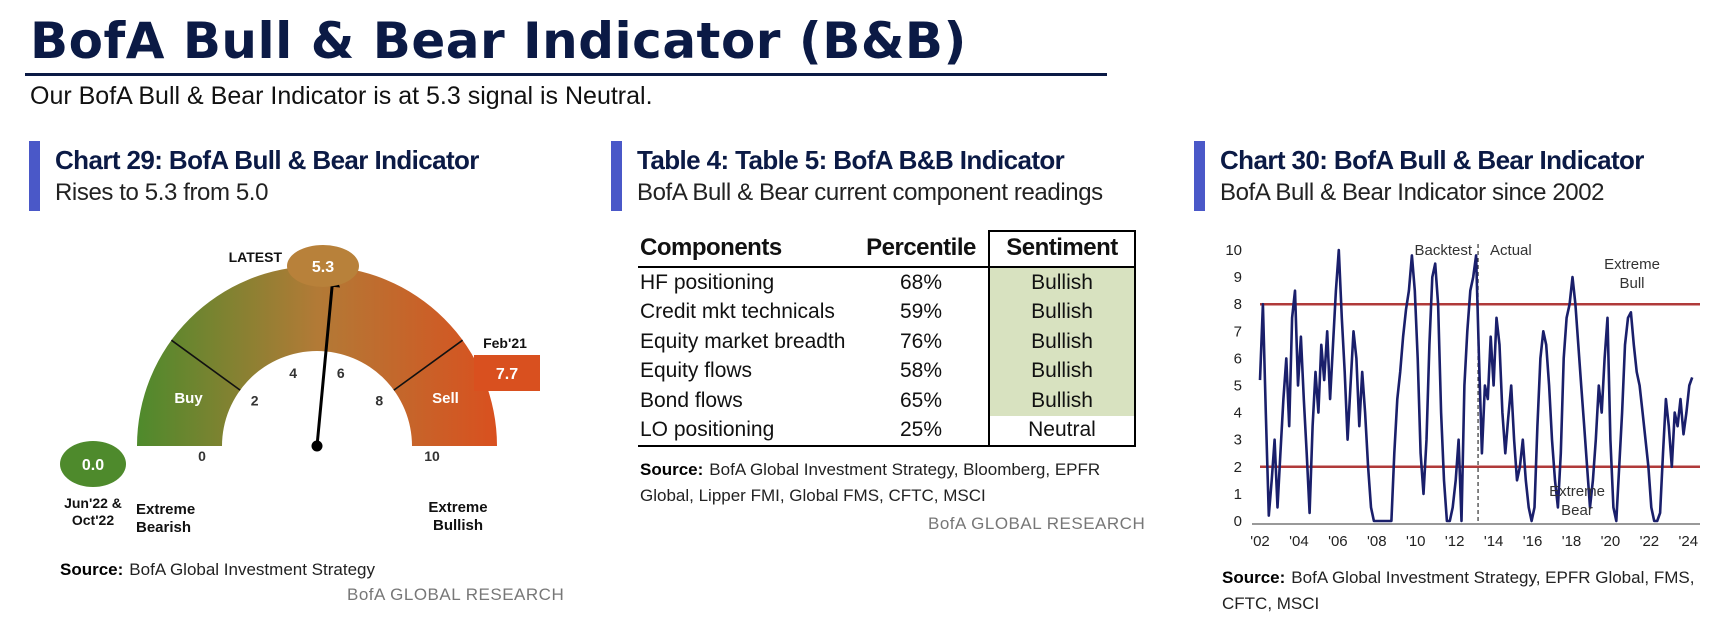  What do you see at coordinates (887, 282) in the screenshot?
I see `table-row: HF positioning 68% Bullish` at bounding box center [887, 282].